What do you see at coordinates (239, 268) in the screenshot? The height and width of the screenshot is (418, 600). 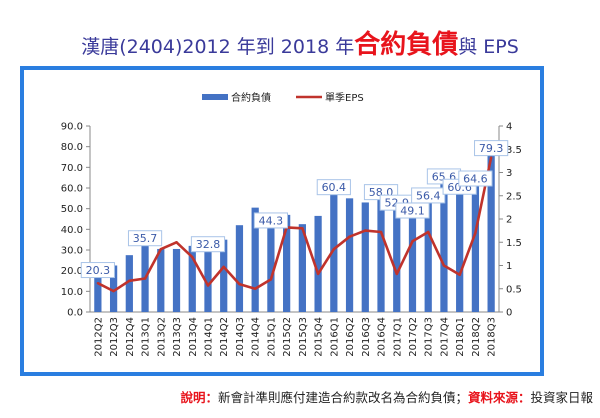 I see `bar-2014Q3` at bounding box center [239, 268].